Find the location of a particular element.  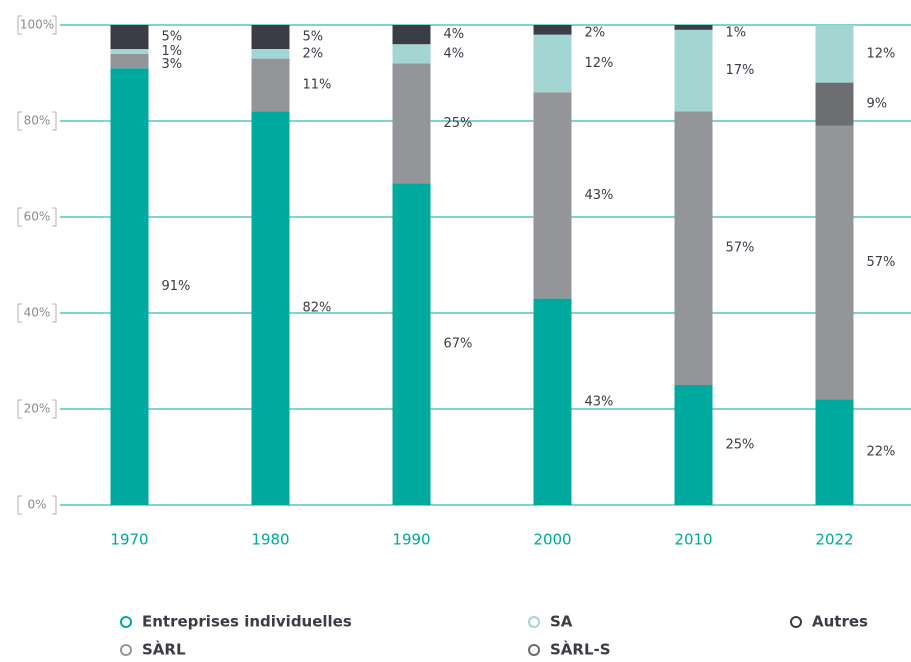

y-tick-label: 80% is located at coordinates (37, 121).